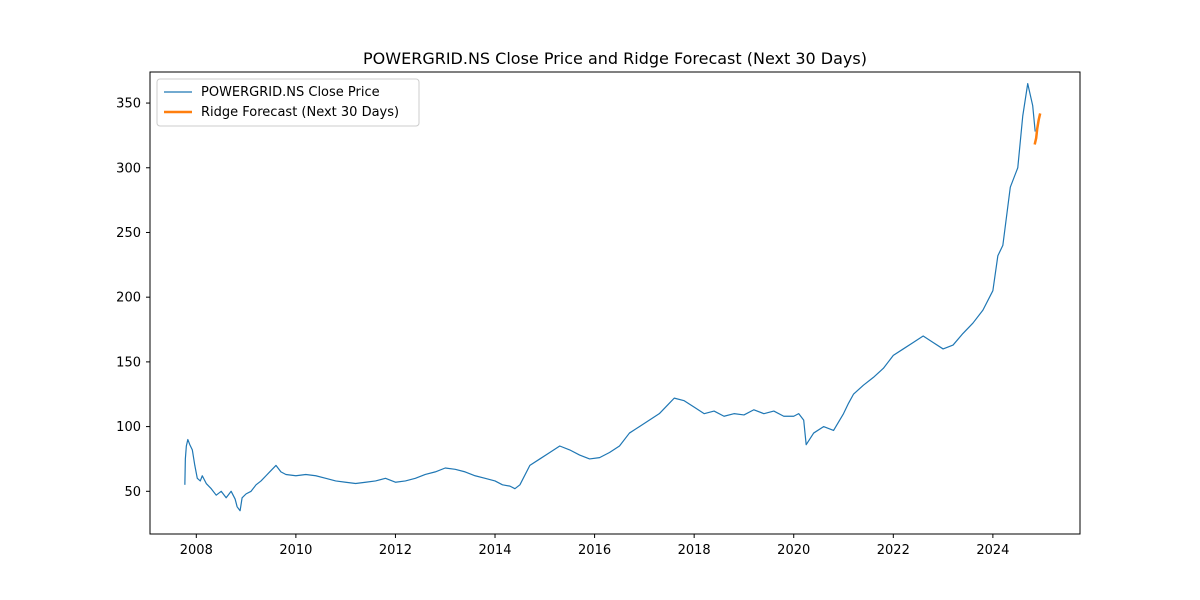  Describe the element at coordinates (128, 362) in the screenshot. I see `y-tick-label: 150` at that location.